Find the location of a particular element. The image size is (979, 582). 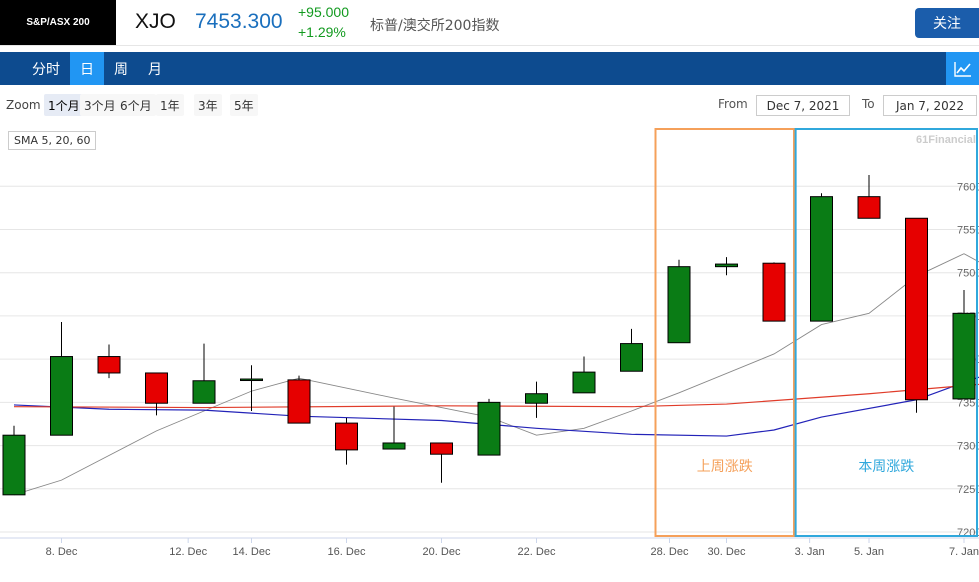

zoom-5y-button: 5年 is located at coordinates (244, 105).